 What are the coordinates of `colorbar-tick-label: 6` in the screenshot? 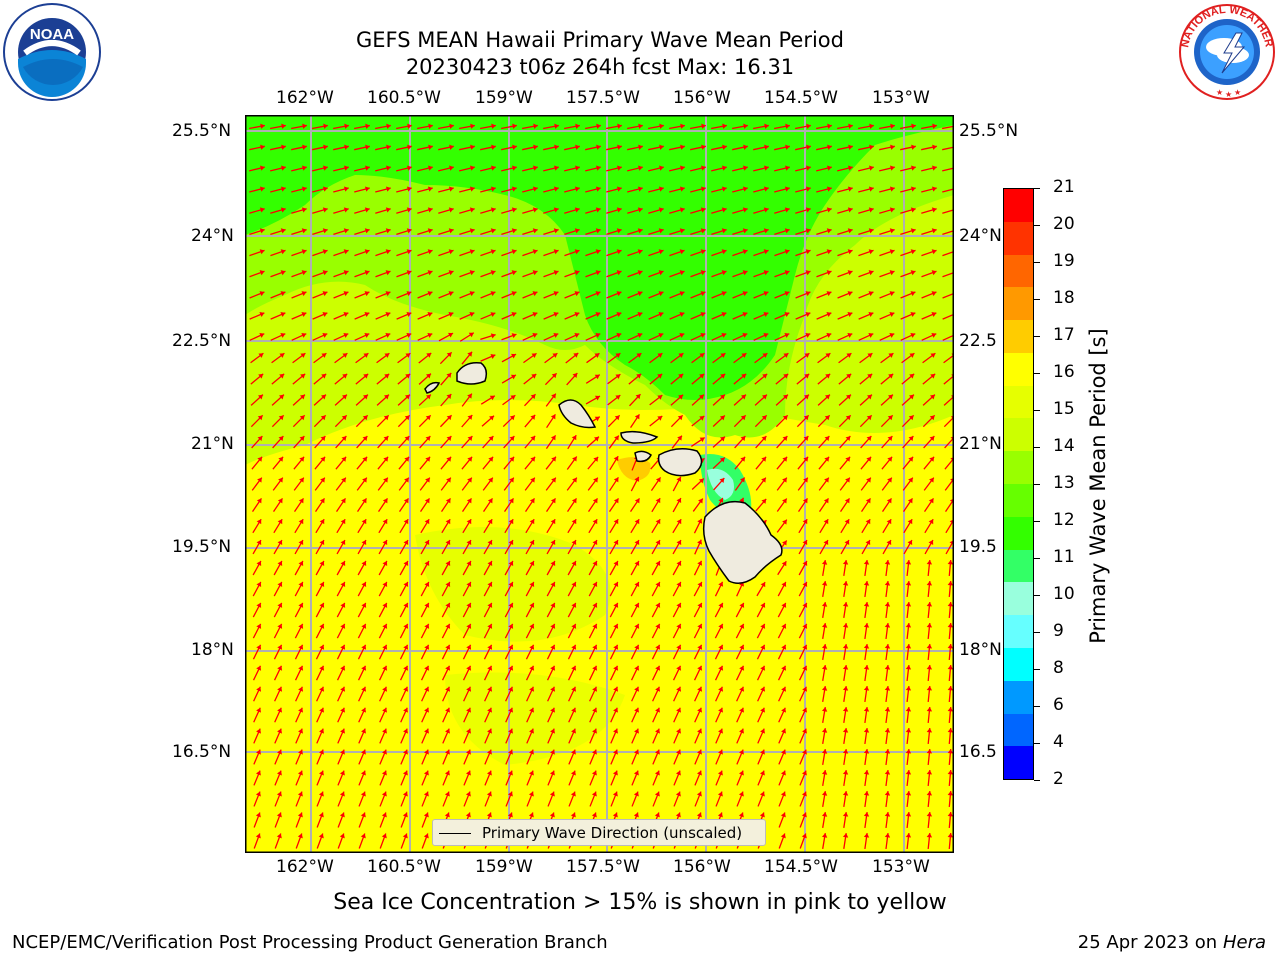 It's located at (1058, 705).